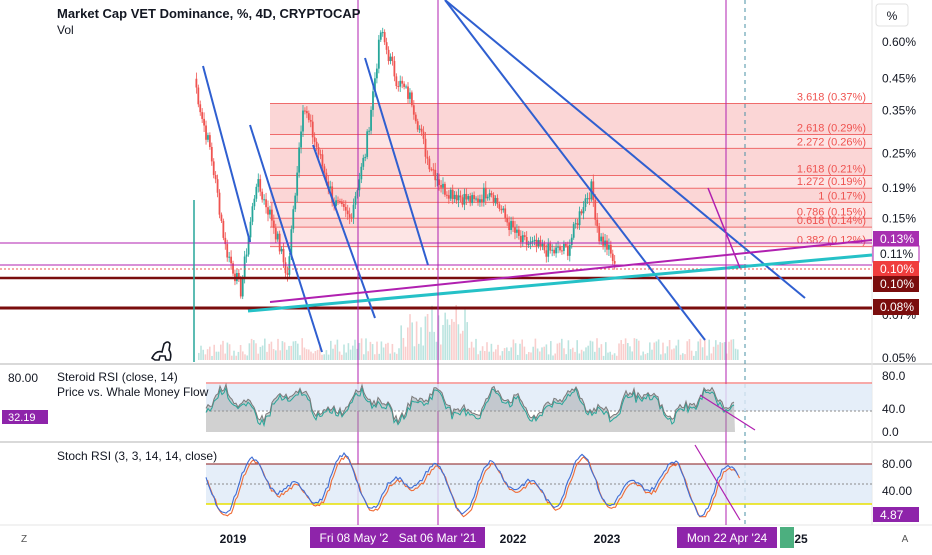 This screenshot has width=932, height=555. I want to click on fib-level-label: 2.618 (0.29%), so click(831, 128).